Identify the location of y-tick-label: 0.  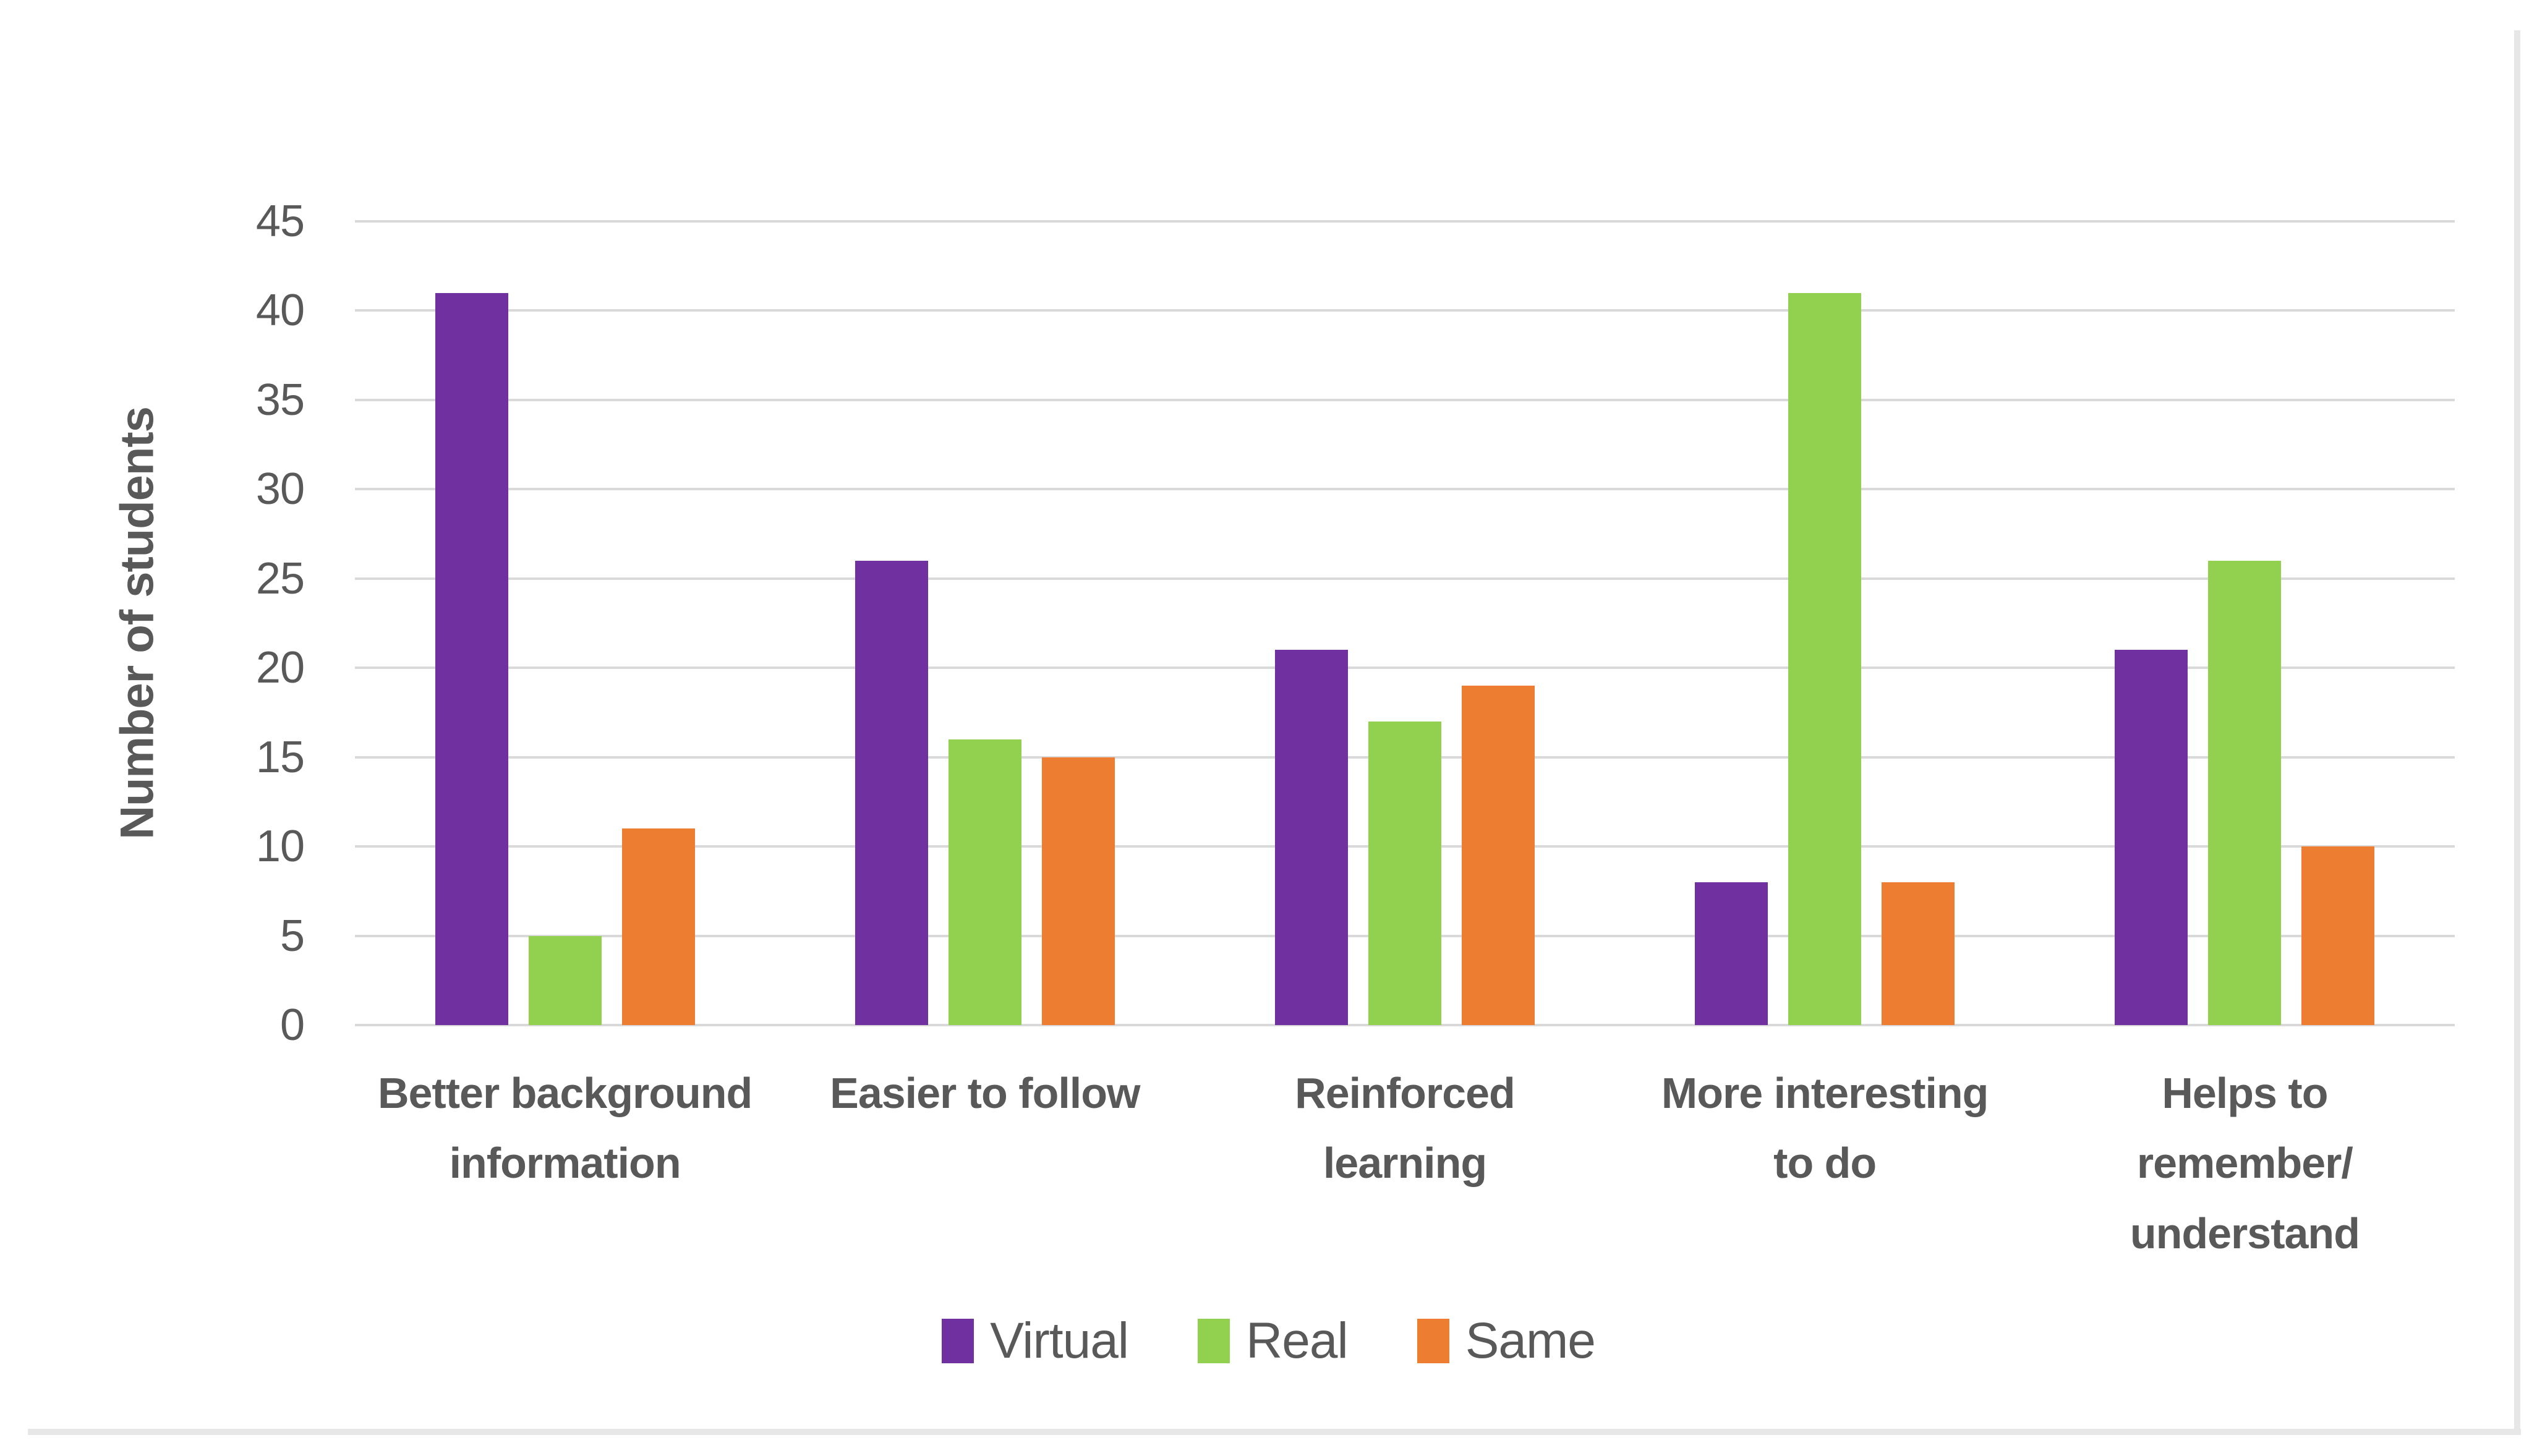
(292, 1025).